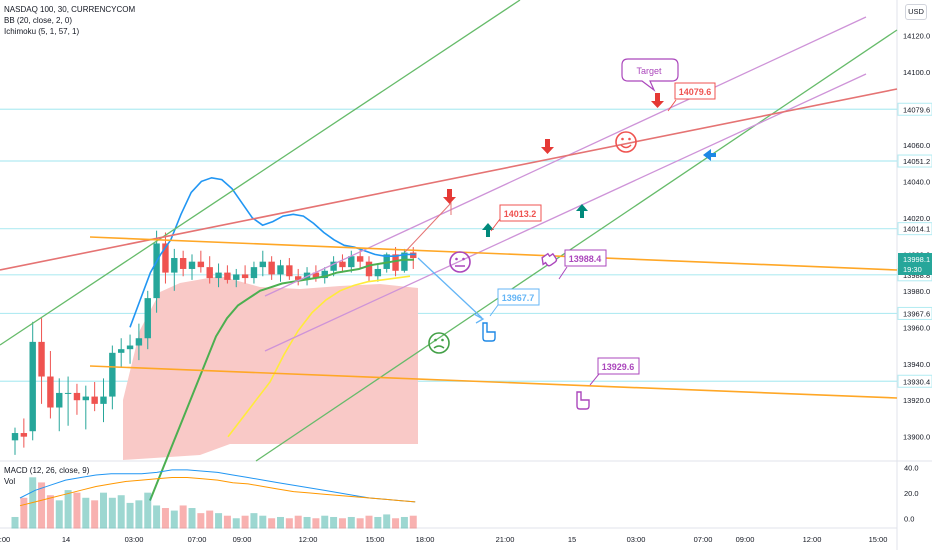 The image size is (932, 550). What do you see at coordinates (493, 253) in the screenshot?
I see `orange-resistance-line` at bounding box center [493, 253].